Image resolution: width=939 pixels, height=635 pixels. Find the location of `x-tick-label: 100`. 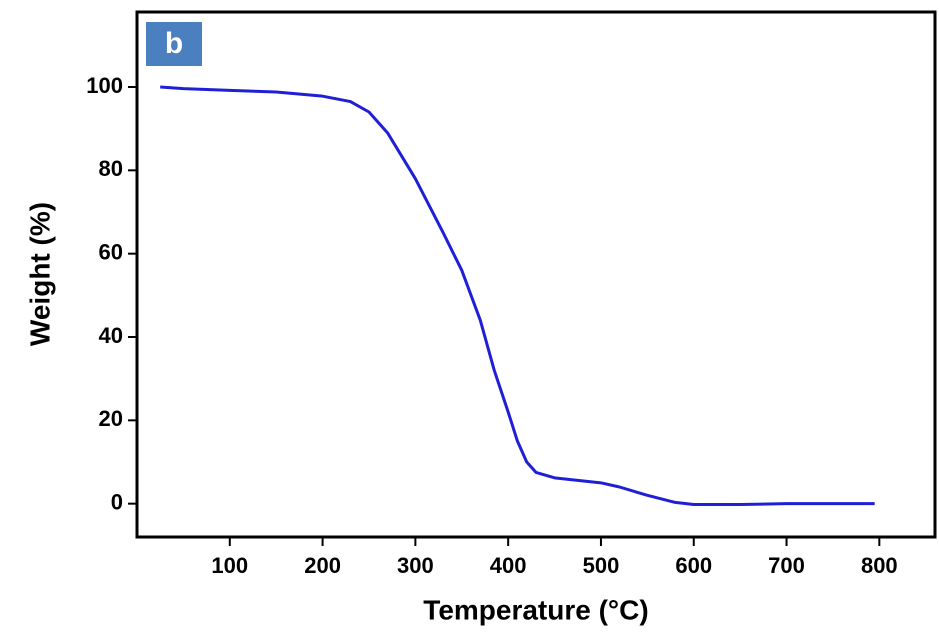

x-tick-label: 100 is located at coordinates (229, 565).